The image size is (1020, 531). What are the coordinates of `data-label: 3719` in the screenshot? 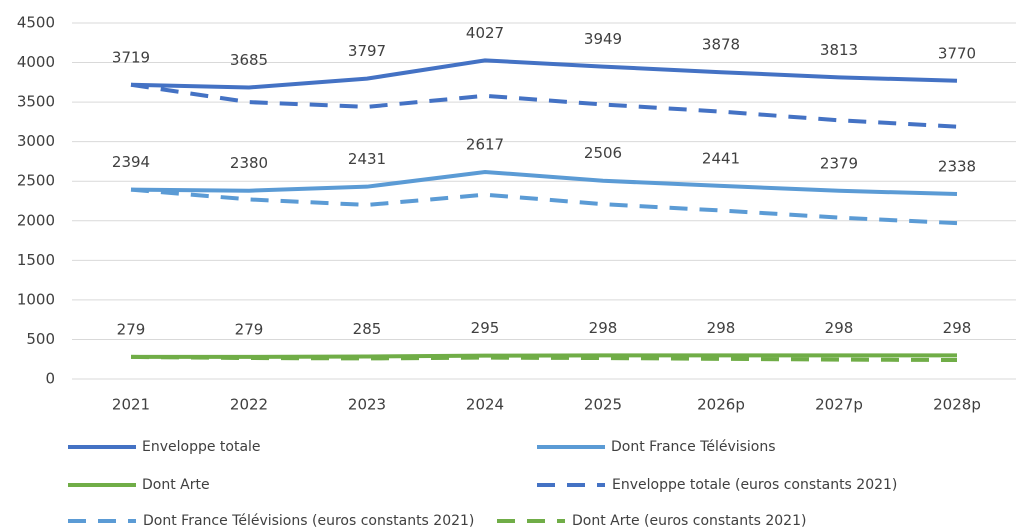 It's located at (131, 57).